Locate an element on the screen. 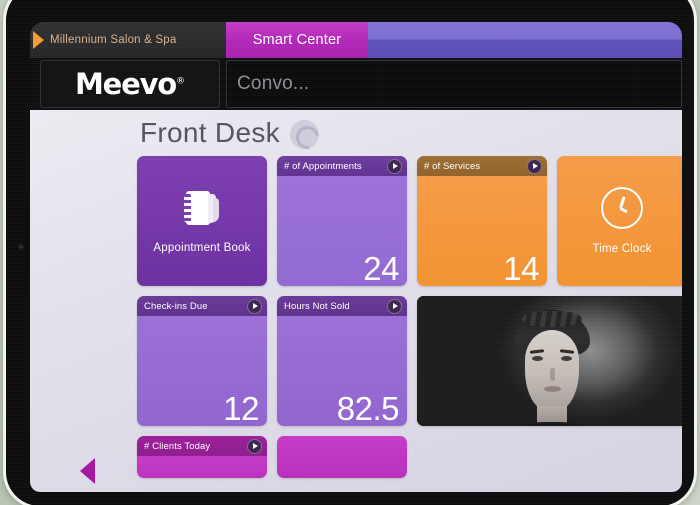 The height and width of the screenshot is (505, 700). tab-strip: Millennium Salon & Spa Smart Center is located at coordinates (356, 40).